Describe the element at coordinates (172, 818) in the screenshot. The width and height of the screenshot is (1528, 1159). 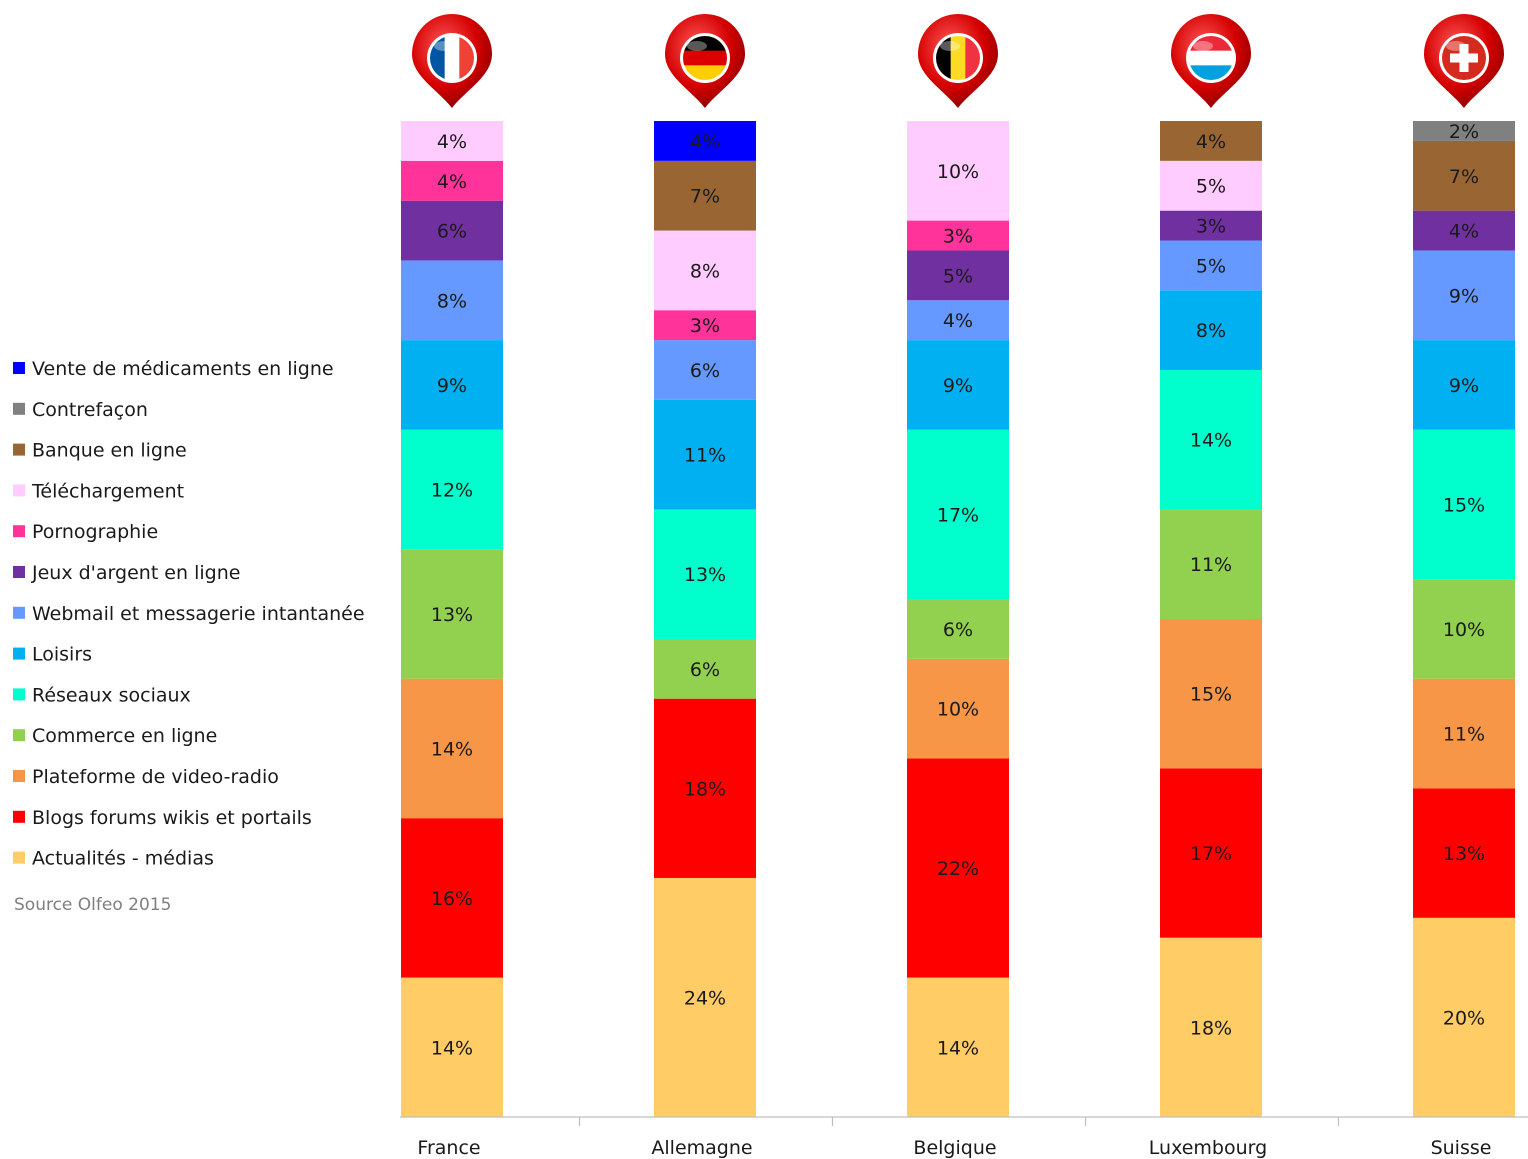
I see `legend-label: Blogs forums wikis et portails` at that location.